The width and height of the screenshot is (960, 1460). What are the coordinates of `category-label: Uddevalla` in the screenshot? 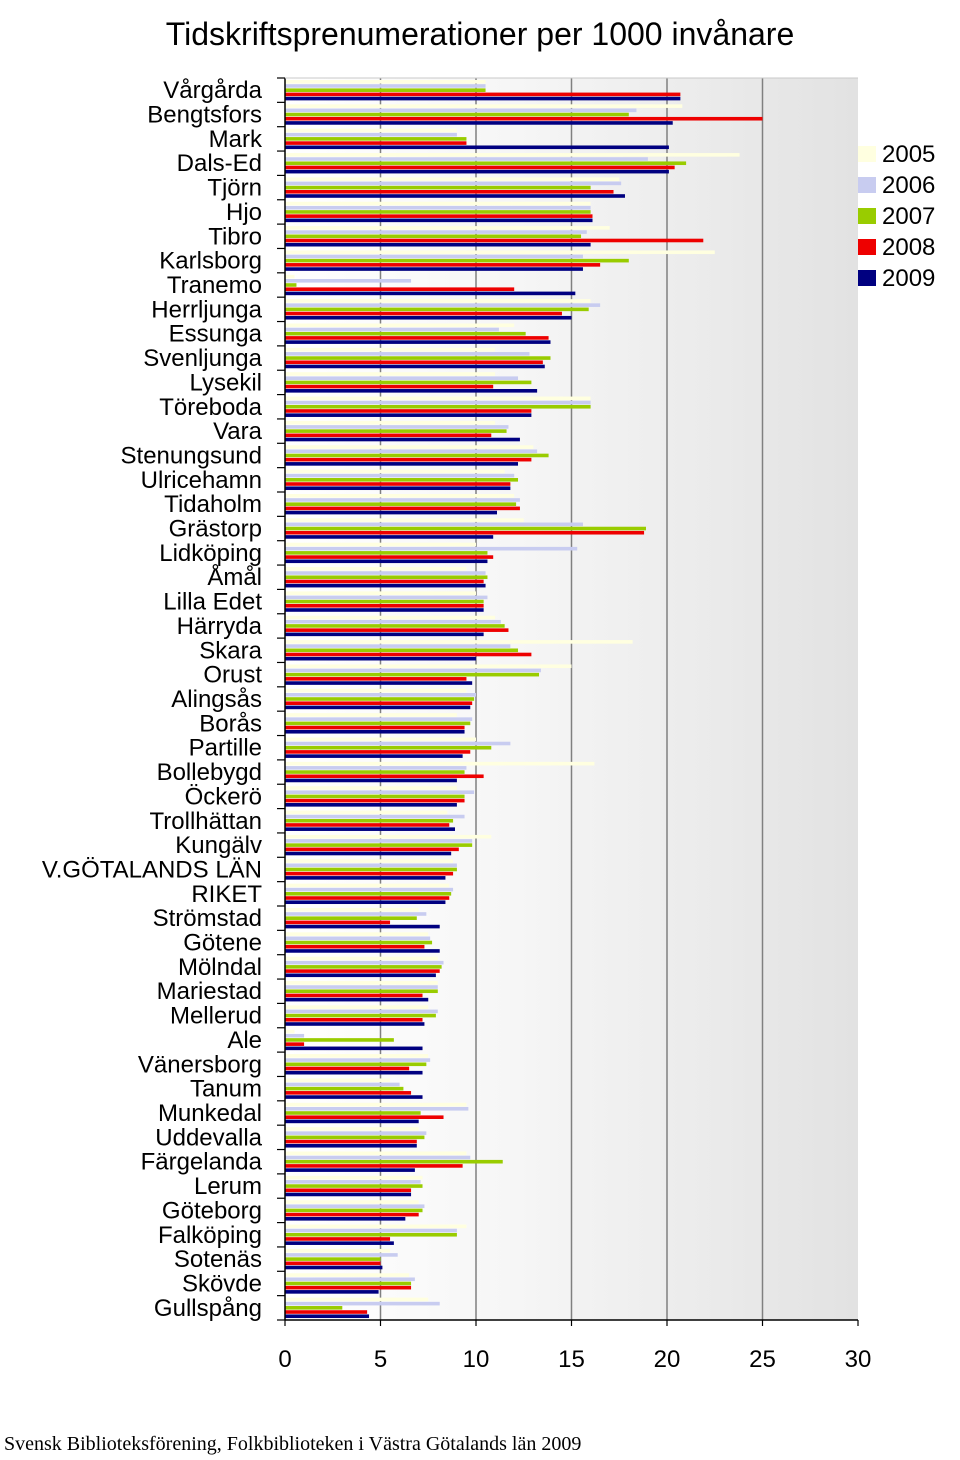 It's located at (208, 1137).